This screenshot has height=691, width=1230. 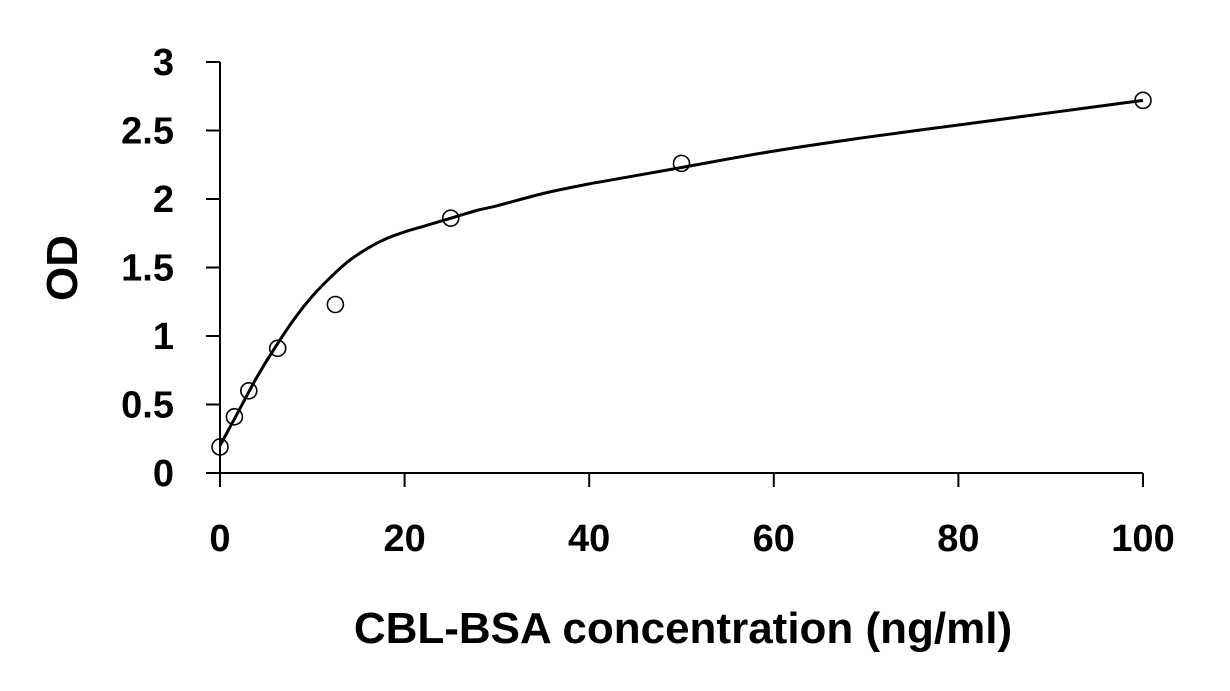 What do you see at coordinates (219, 539) in the screenshot?
I see `x-tick-label: 0` at bounding box center [219, 539].